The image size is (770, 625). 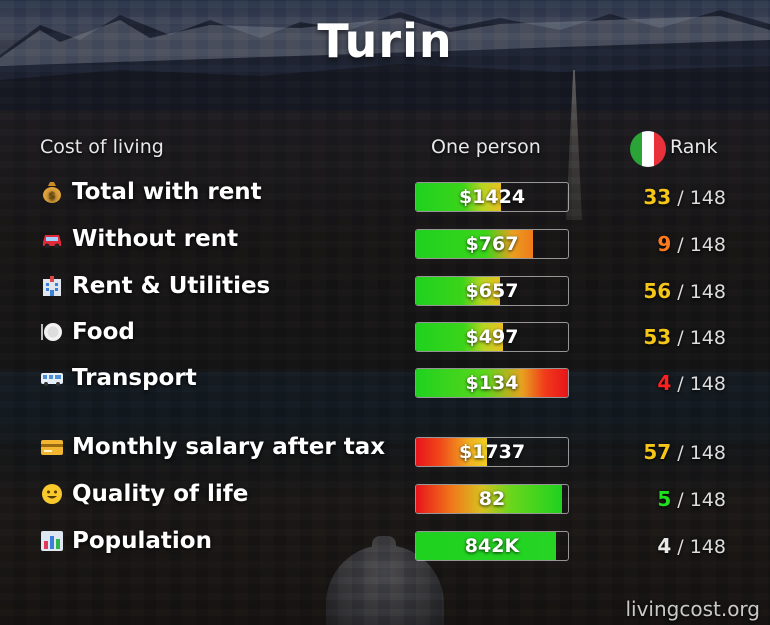 What do you see at coordinates (52, 494) in the screenshot?
I see `smiley-icon` at bounding box center [52, 494].